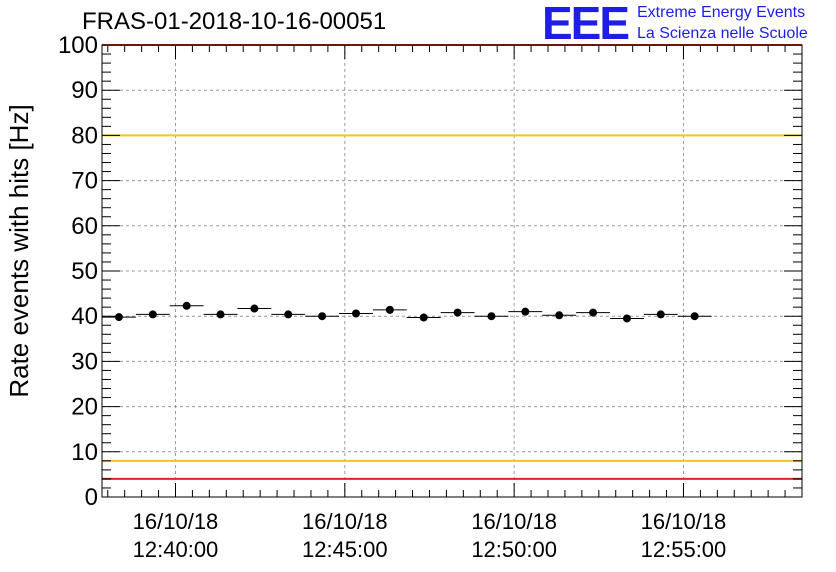 This screenshot has width=836, height=572. I want to click on y-tick-label: 50, so click(84, 271).